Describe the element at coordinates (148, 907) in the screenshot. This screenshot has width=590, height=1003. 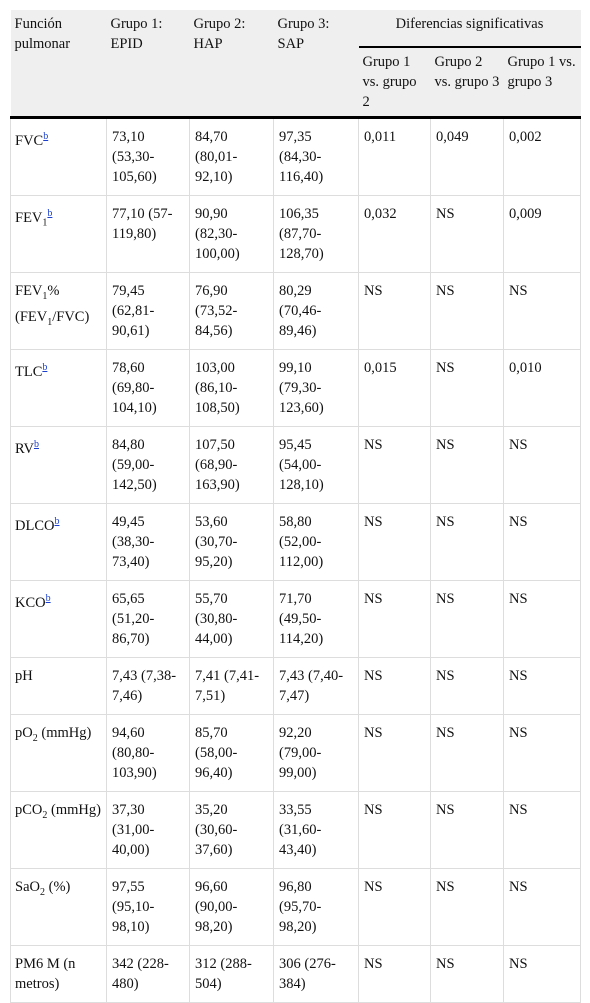
I see `table-cell: 97,55 (95,10-98,10)` at that location.